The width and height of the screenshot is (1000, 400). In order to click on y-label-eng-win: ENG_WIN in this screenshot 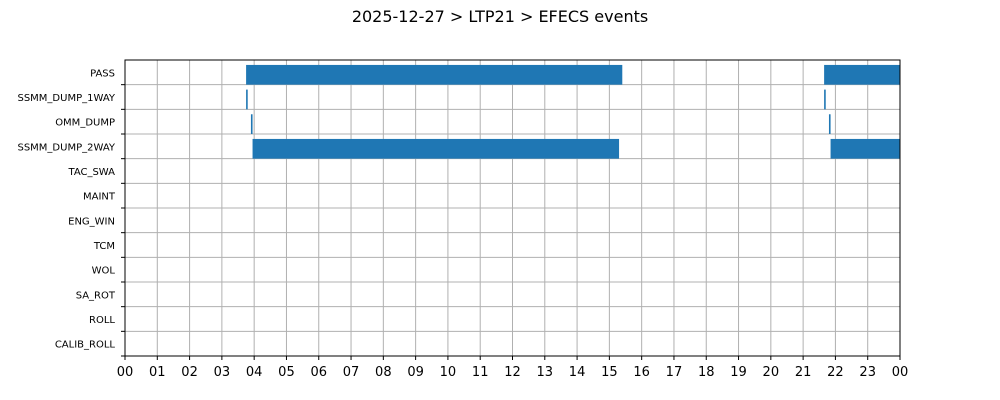, I will do `click(91, 221)`.